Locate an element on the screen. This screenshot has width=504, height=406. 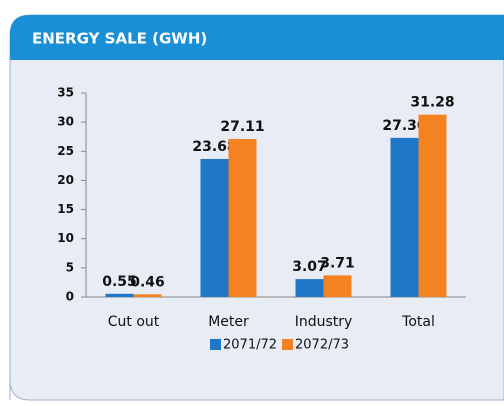
value-label: 31.28 is located at coordinates (432, 103).